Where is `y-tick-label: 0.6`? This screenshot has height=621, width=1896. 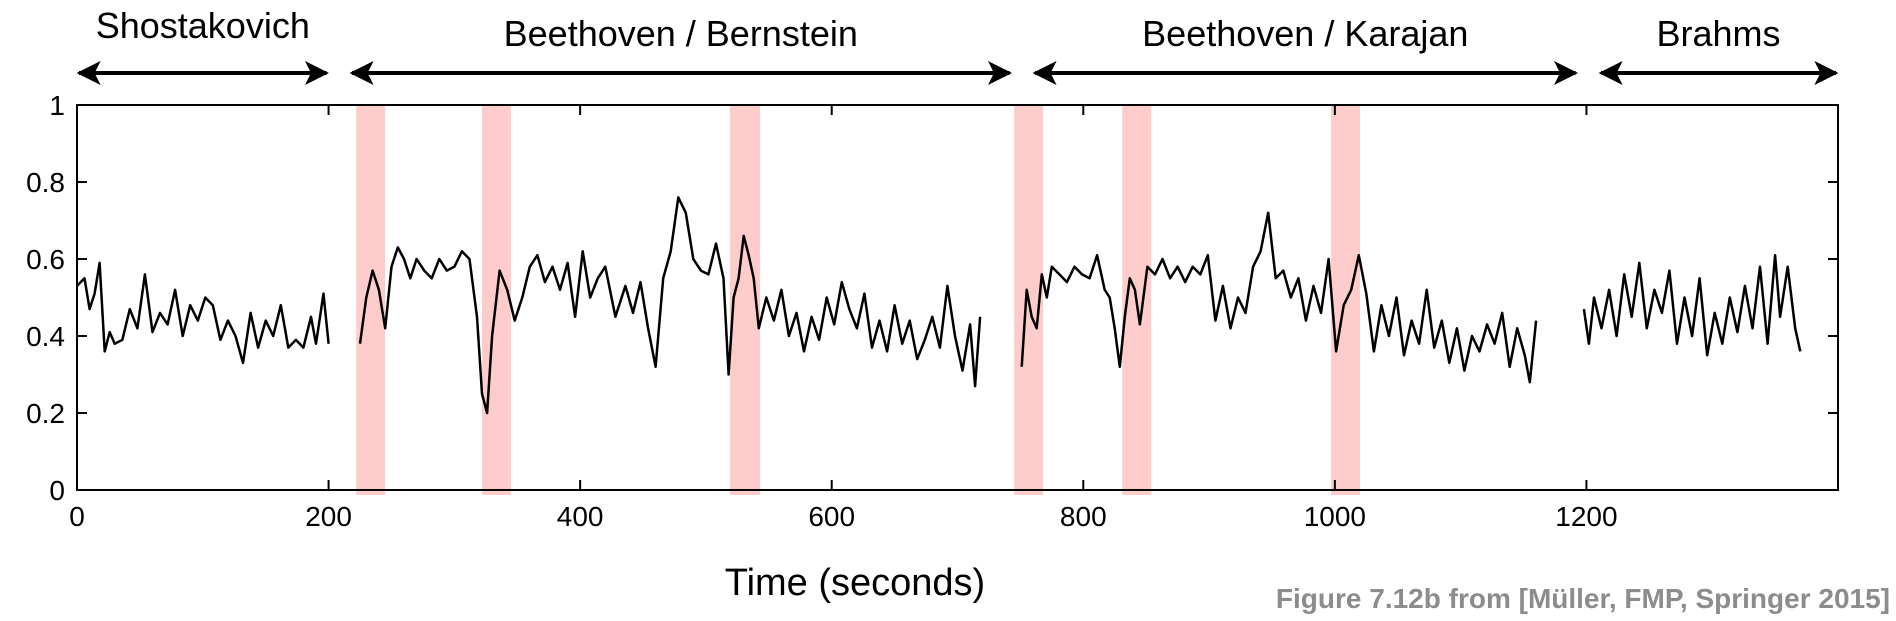
y-tick-label: 0.6 is located at coordinates (45, 259).